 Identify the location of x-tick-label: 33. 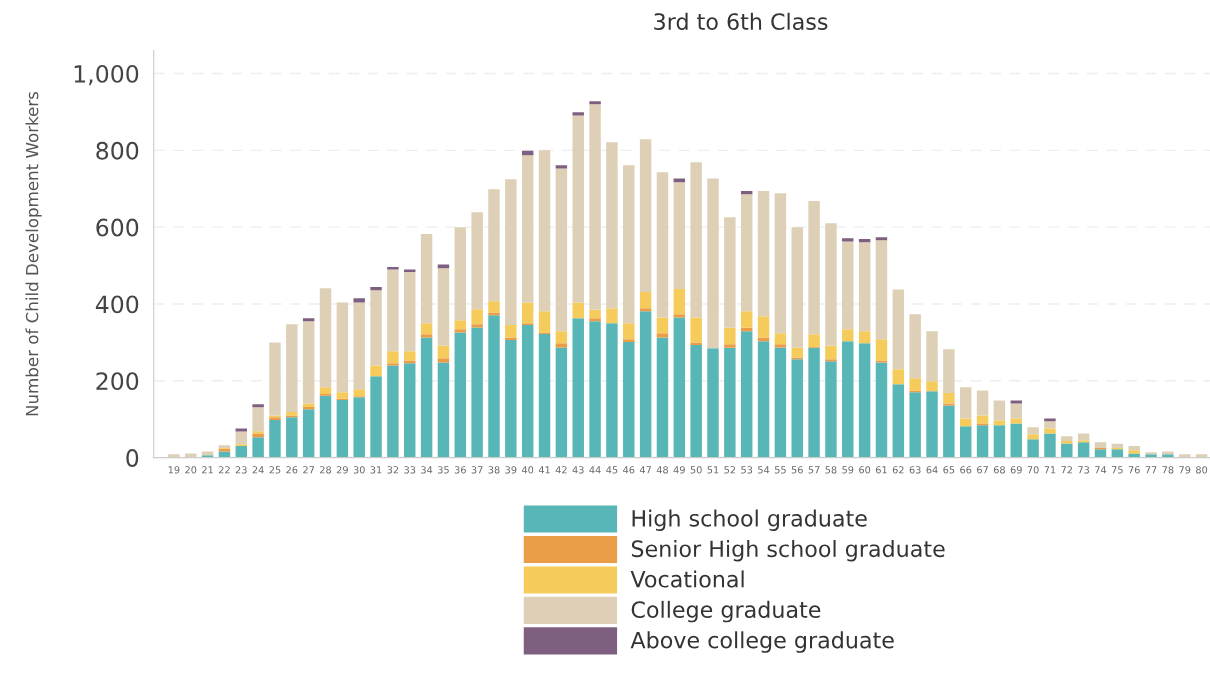
(410, 470).